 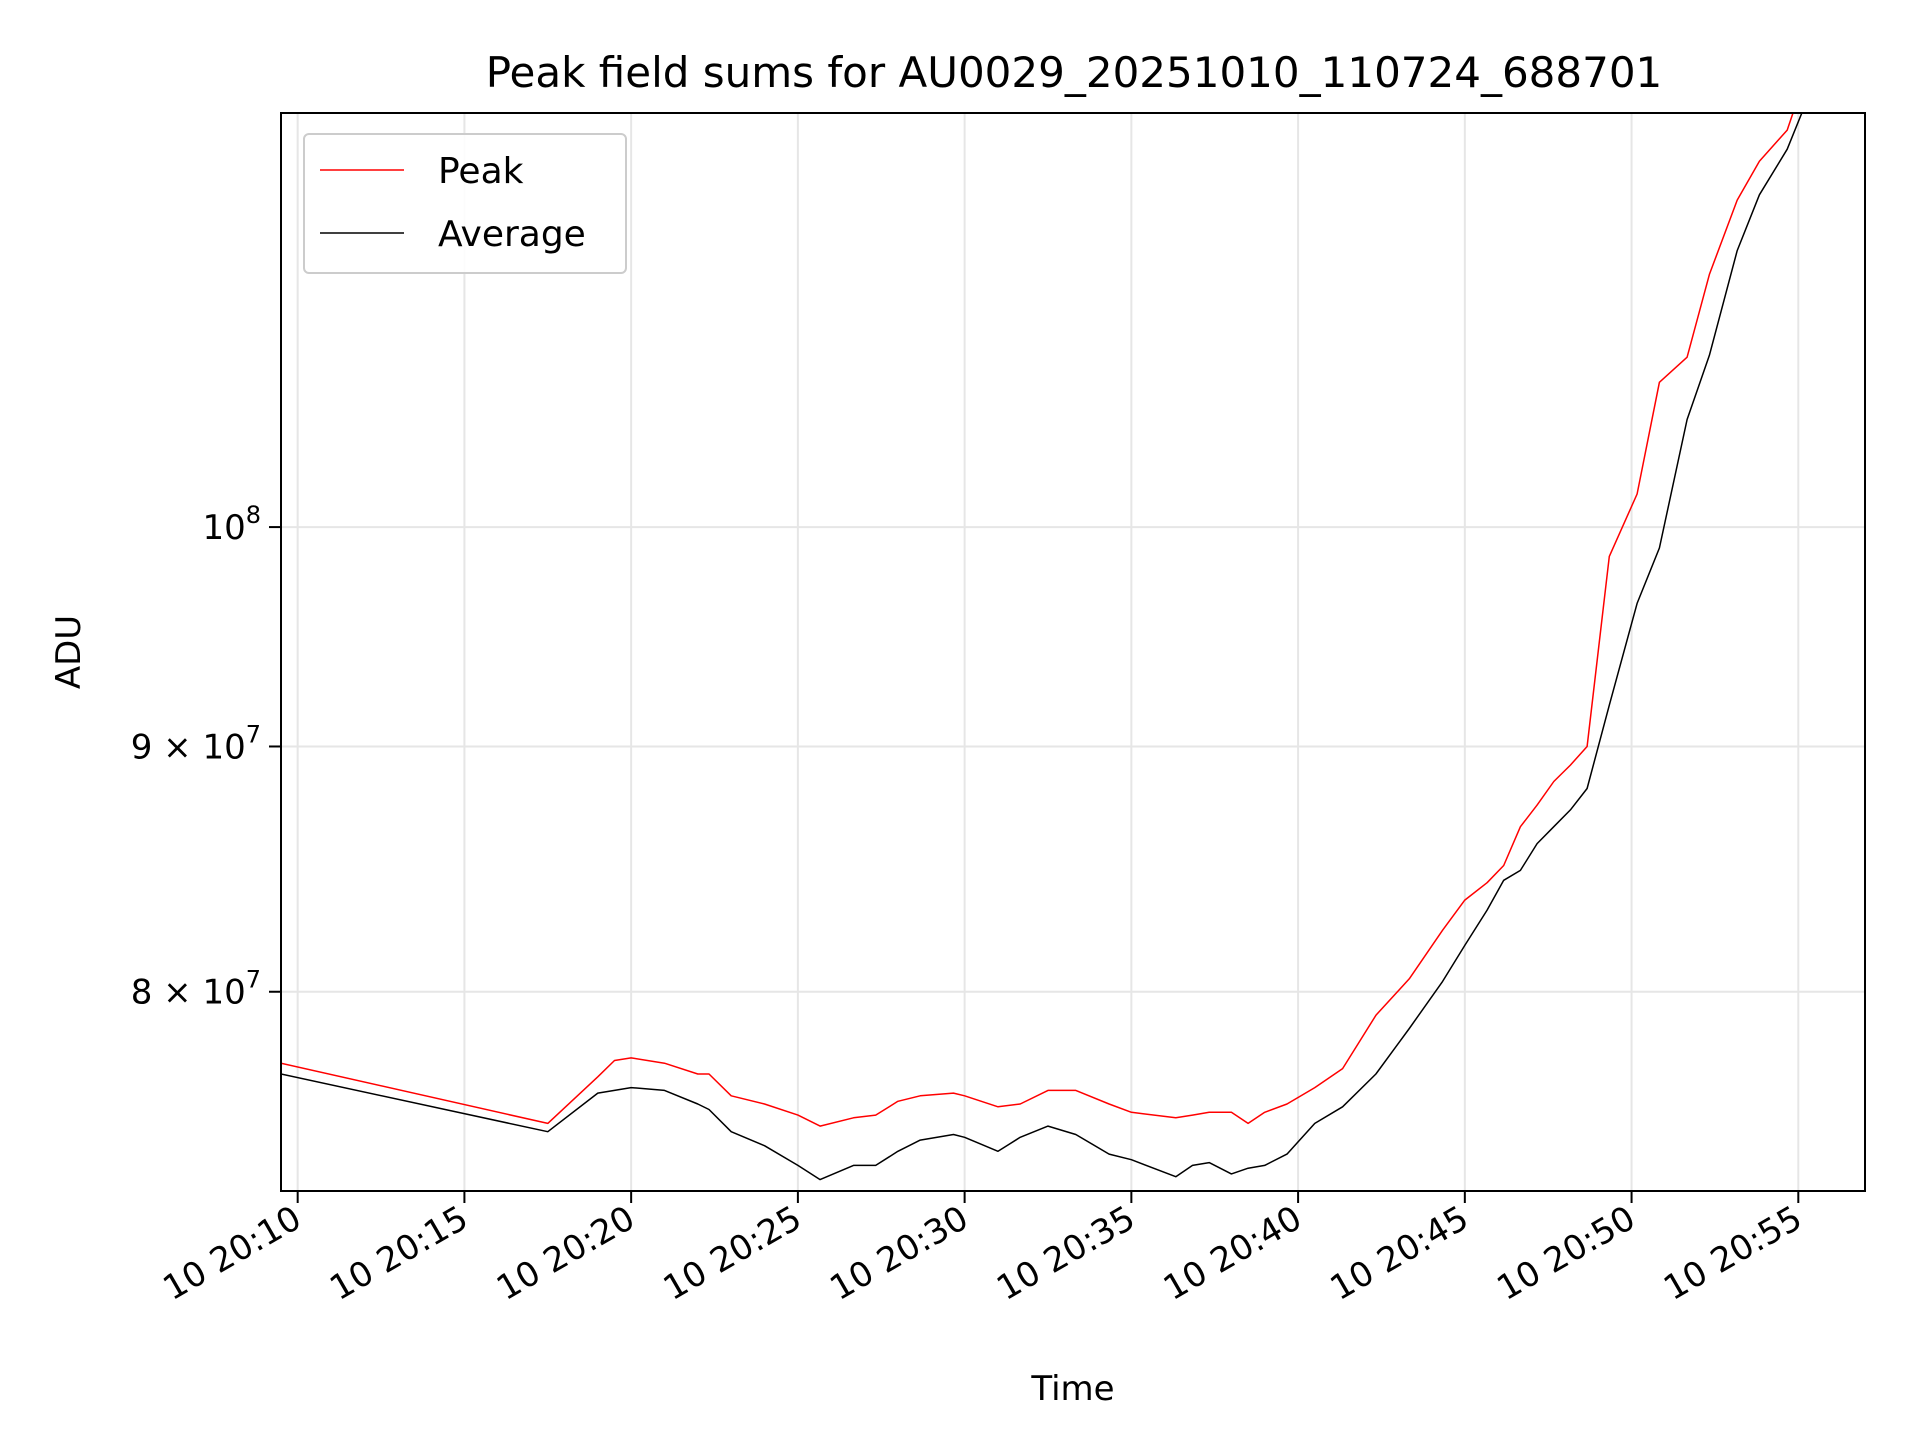 I want to click on legend-box, so click(x=465, y=203).